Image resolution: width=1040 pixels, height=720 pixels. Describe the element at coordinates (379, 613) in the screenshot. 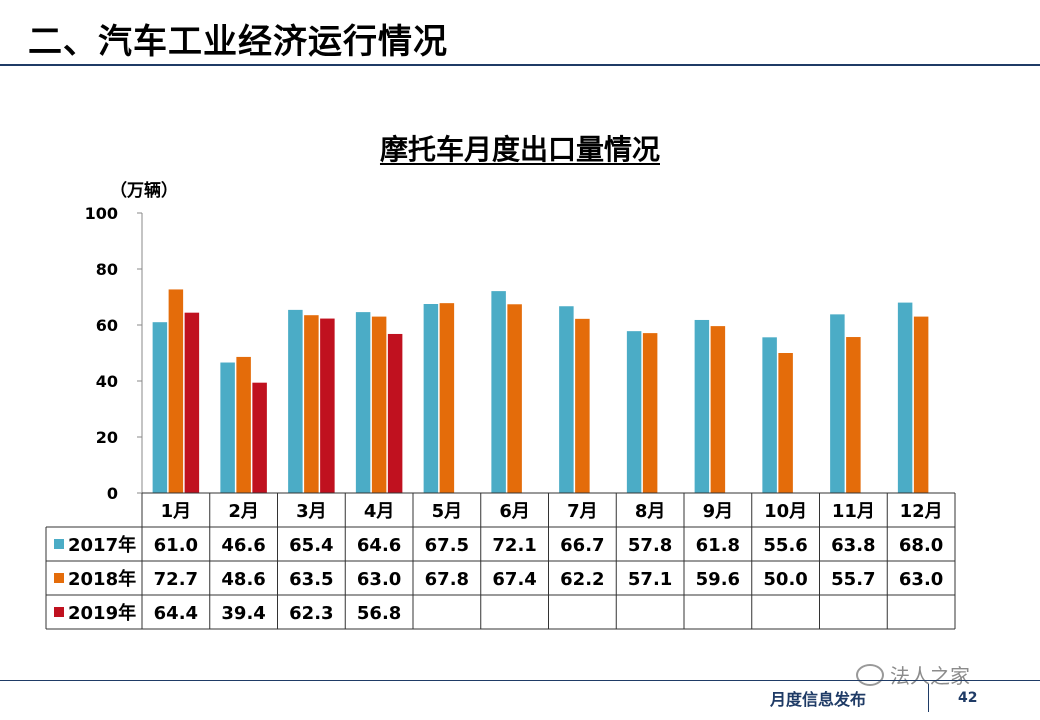

I see `data-table-value: 56.8` at that location.